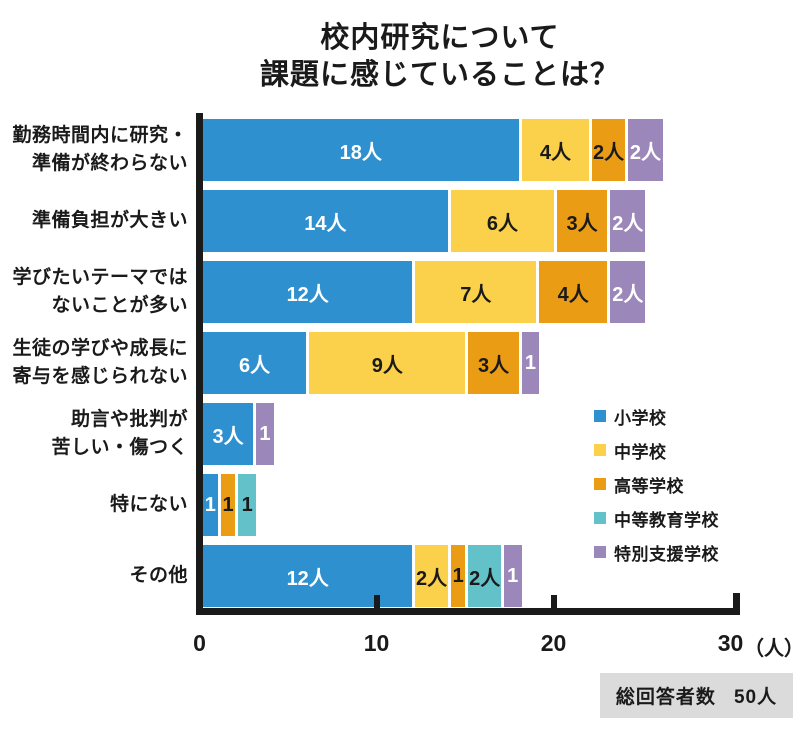 The image size is (800, 730). I want to click on category-label: その他, so click(94, 576).